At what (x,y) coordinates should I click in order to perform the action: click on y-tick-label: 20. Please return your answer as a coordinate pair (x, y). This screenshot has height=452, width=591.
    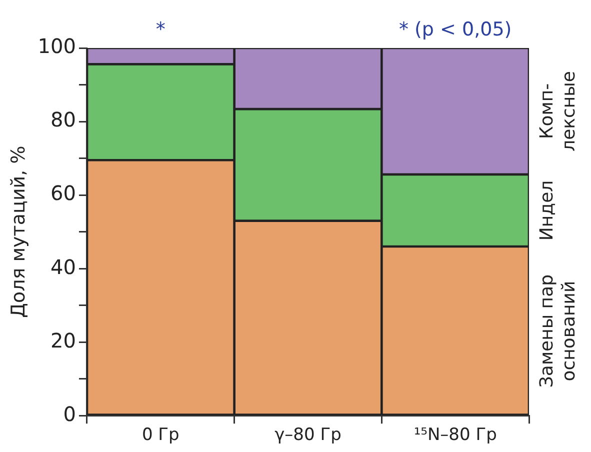
    Looking at the image, I should click on (63, 340).